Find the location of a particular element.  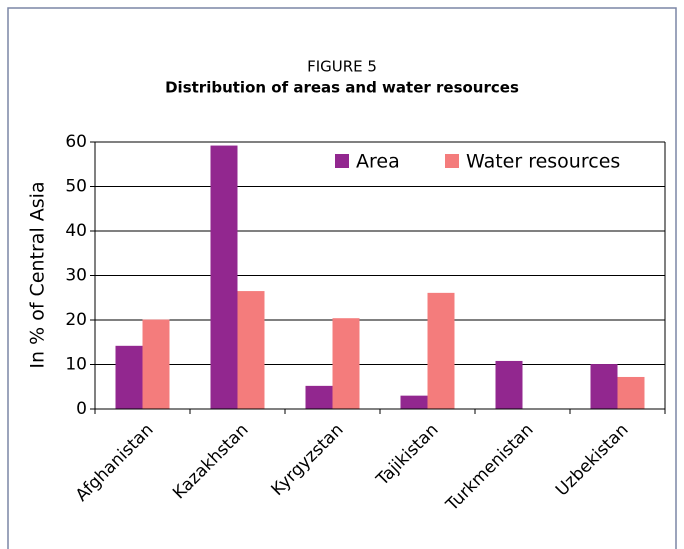

x-tick-label: Afghanistan is located at coordinates (115, 463).